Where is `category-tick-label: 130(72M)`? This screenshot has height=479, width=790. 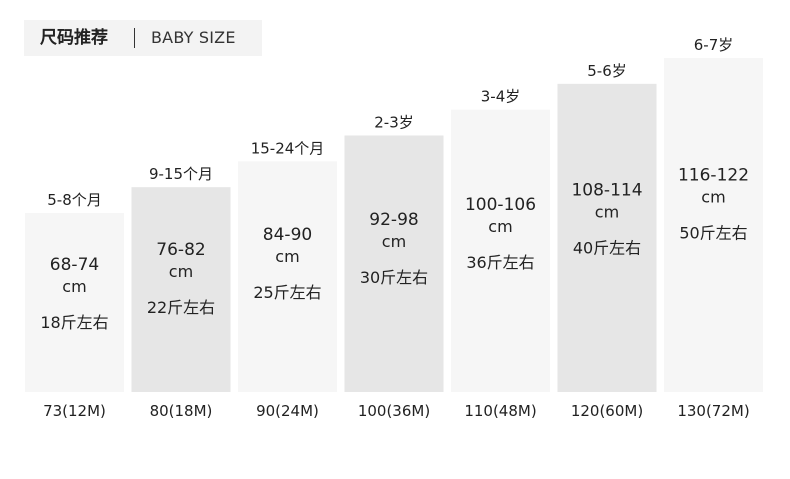
category-tick-label: 130(72M) is located at coordinates (713, 411).